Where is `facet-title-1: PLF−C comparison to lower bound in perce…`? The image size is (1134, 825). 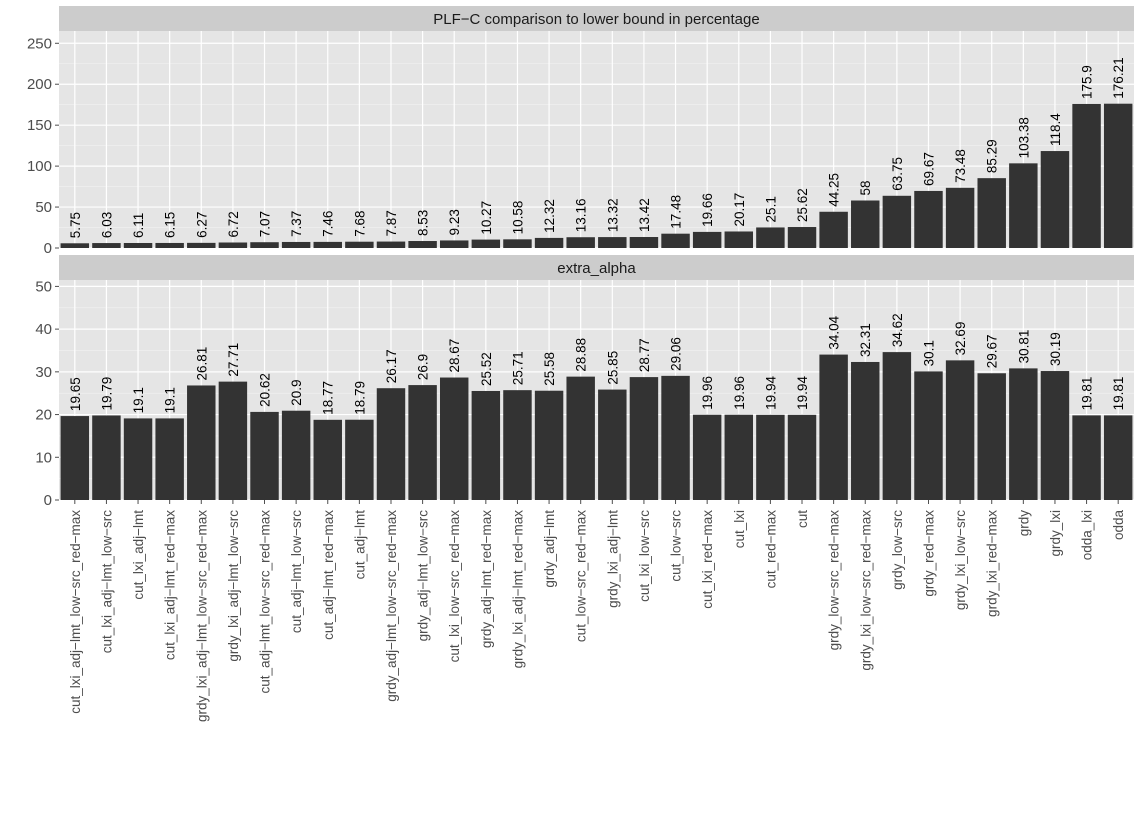 facet-title-1: PLF−C comparison to lower bound in perce… is located at coordinates (596, 19).